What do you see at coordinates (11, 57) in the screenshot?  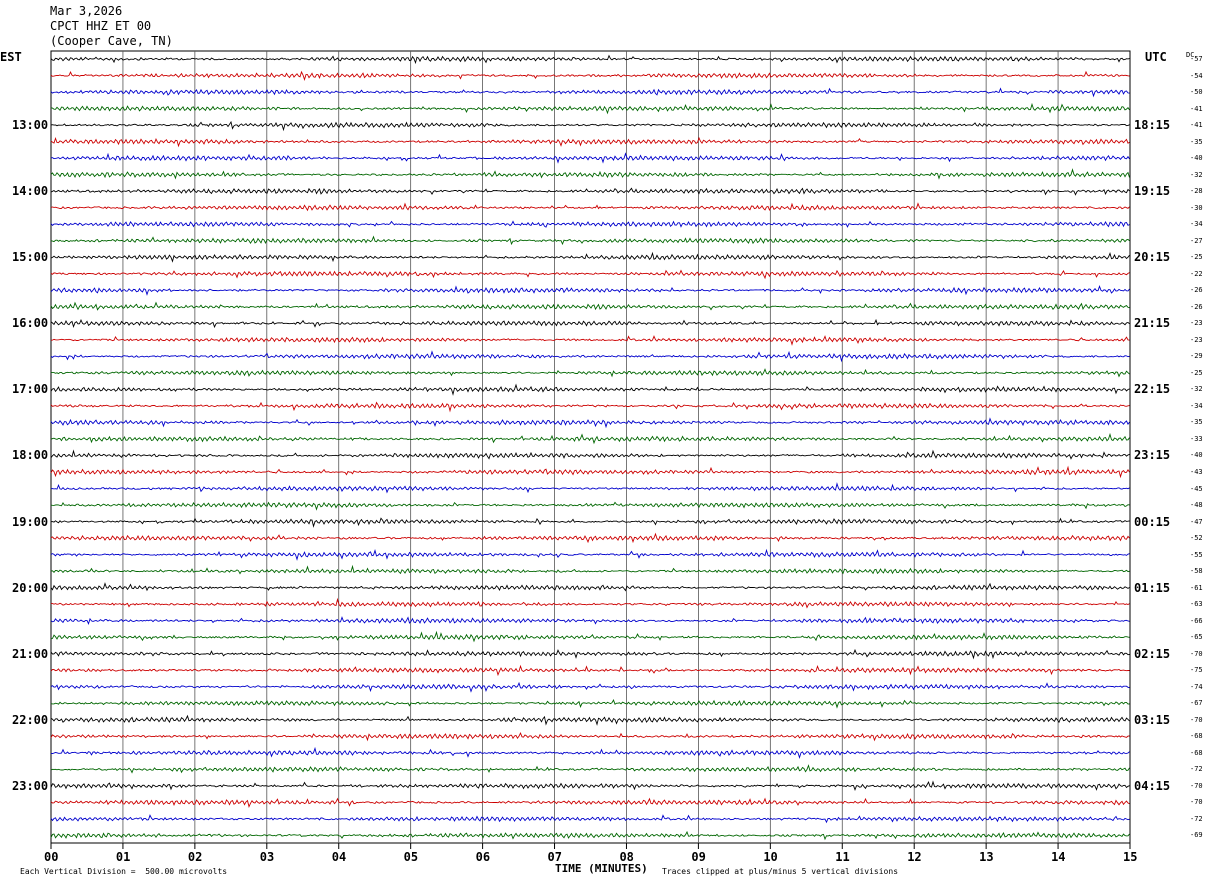 I see `left-timezone-label: EST` at bounding box center [11, 57].